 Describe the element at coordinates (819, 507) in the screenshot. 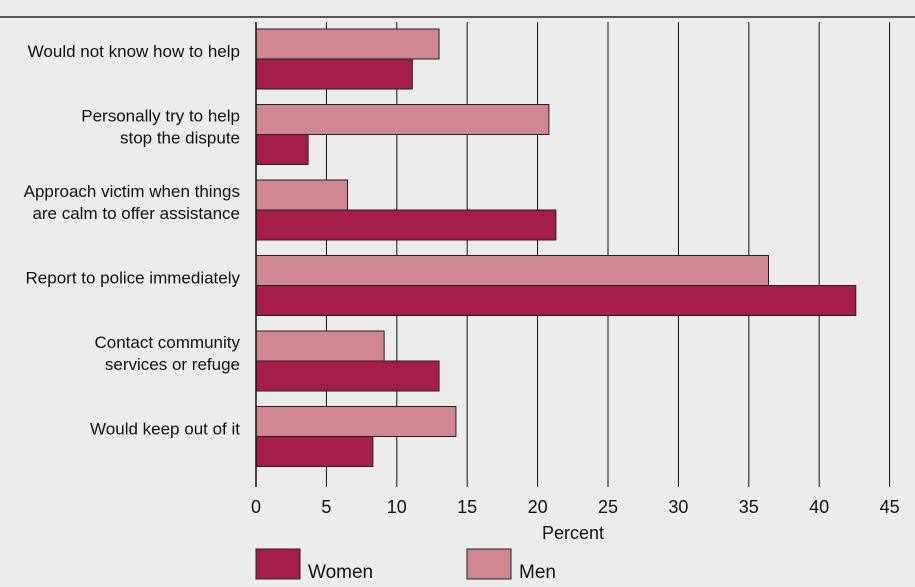

I see `x-tick-label: 40` at that location.